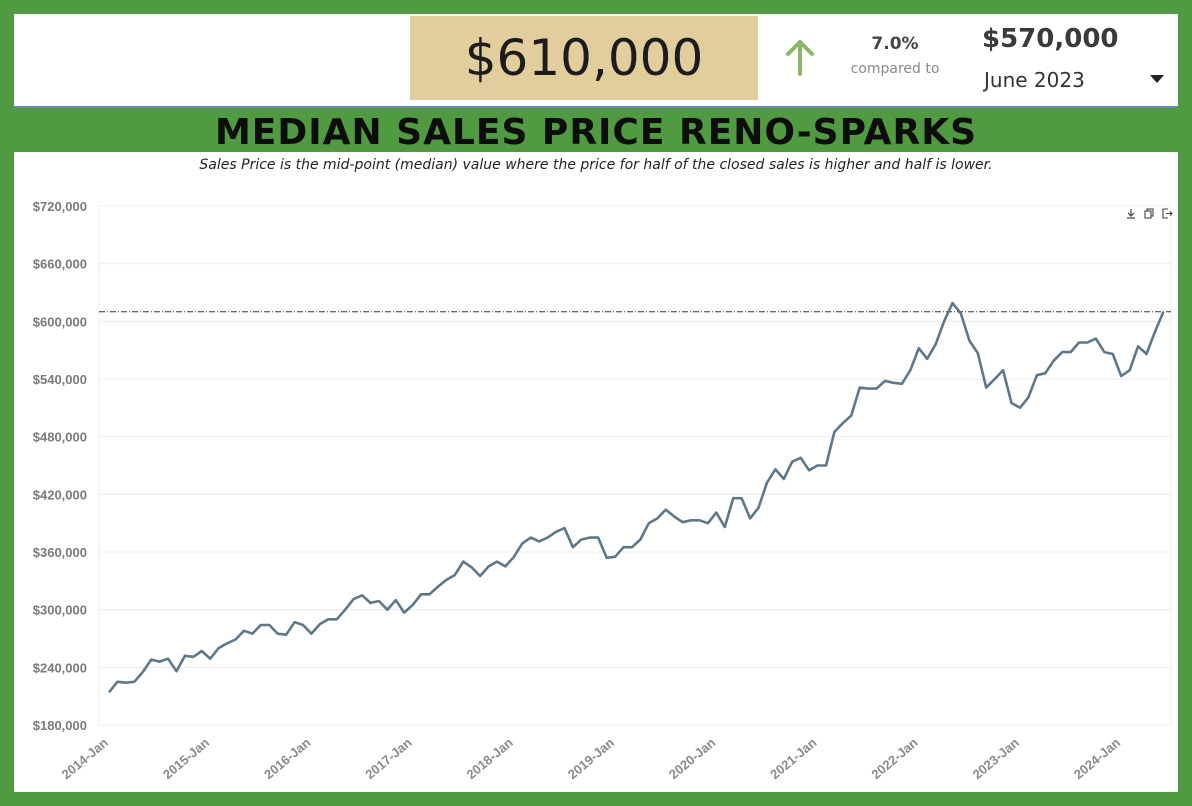 The image size is (1192, 806). What do you see at coordinates (793, 758) in the screenshot?
I see `x-tick-label: 2021-Jan` at bounding box center [793, 758].